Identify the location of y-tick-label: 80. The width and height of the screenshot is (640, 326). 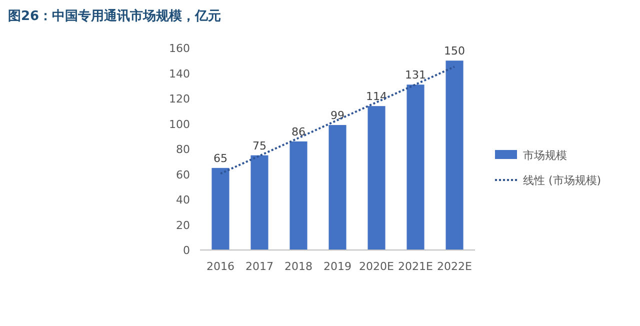
(183, 149).